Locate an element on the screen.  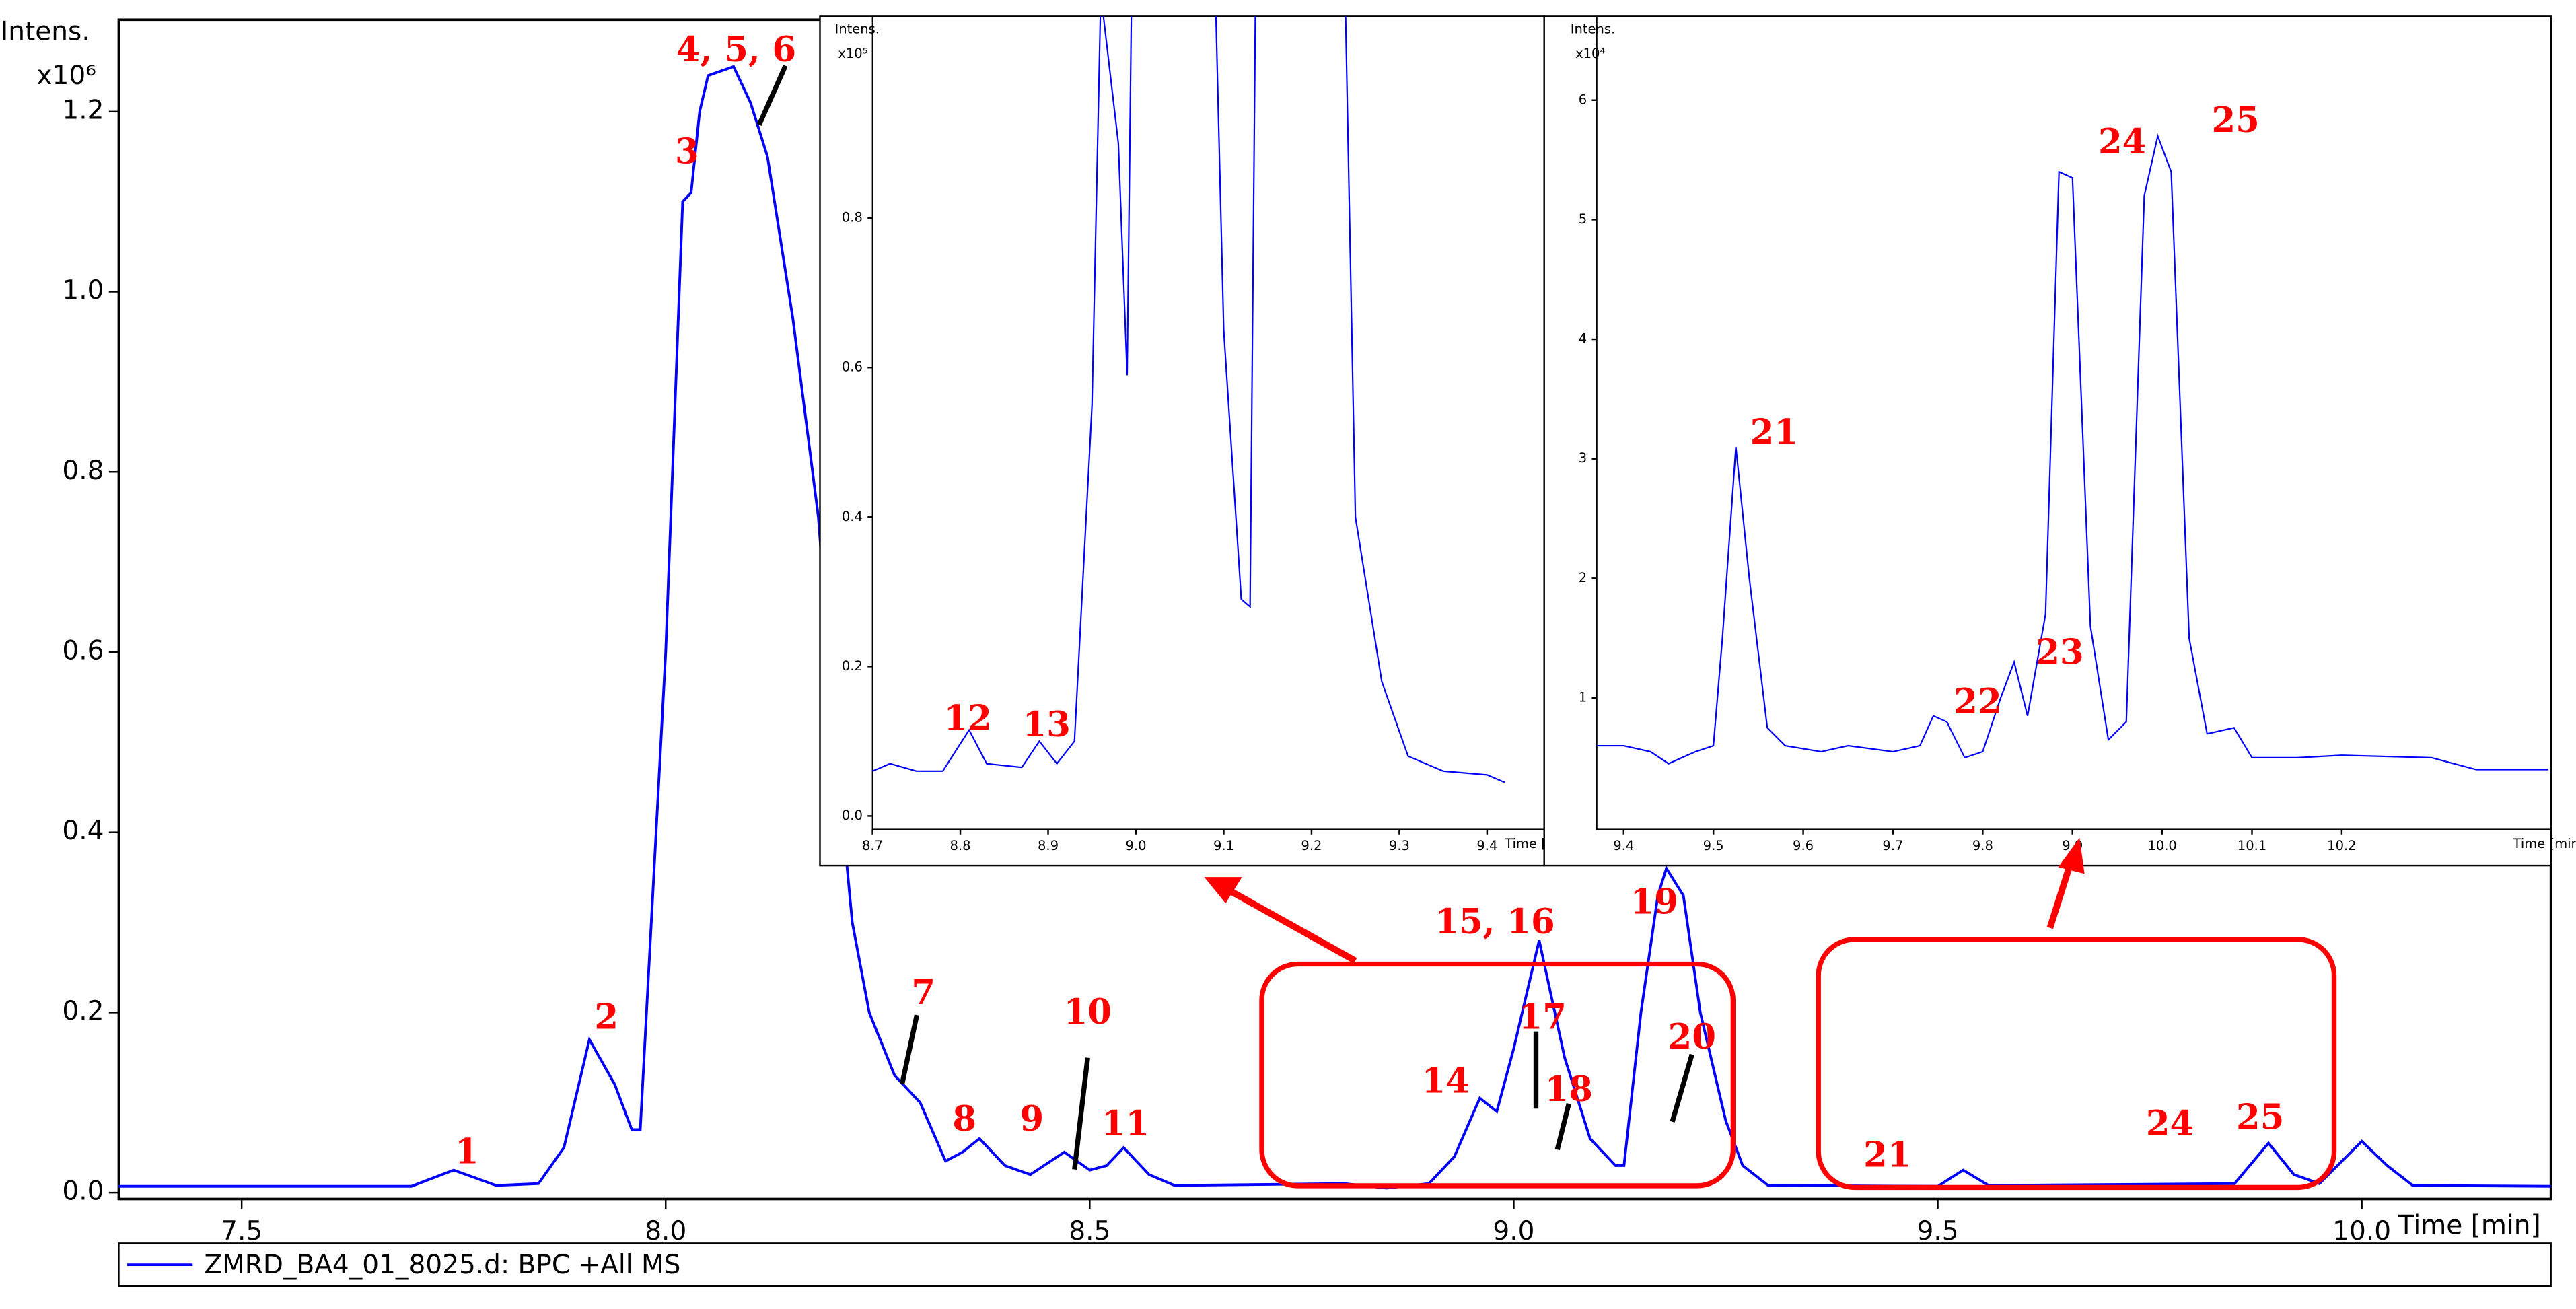
x-tick-label: 9.2 is located at coordinates (1311, 845).